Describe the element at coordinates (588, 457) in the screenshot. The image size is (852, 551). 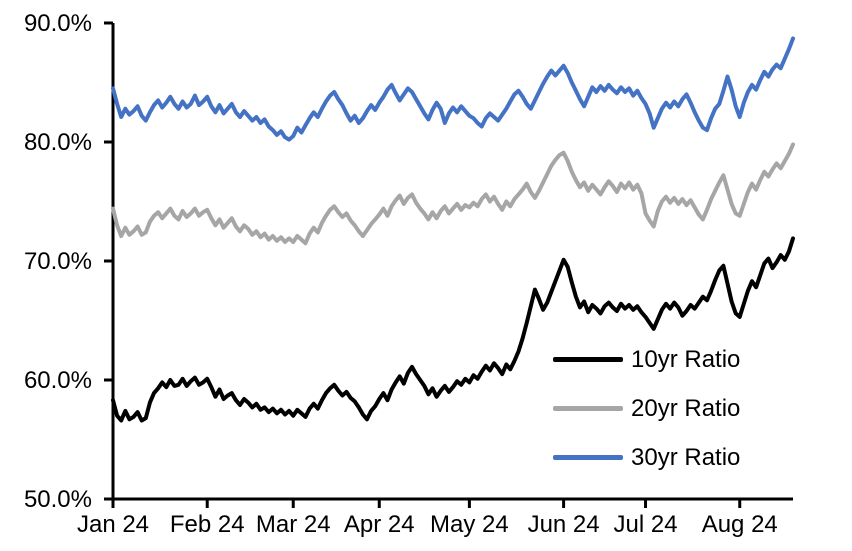
I see `legend-swatch-30yr` at that location.